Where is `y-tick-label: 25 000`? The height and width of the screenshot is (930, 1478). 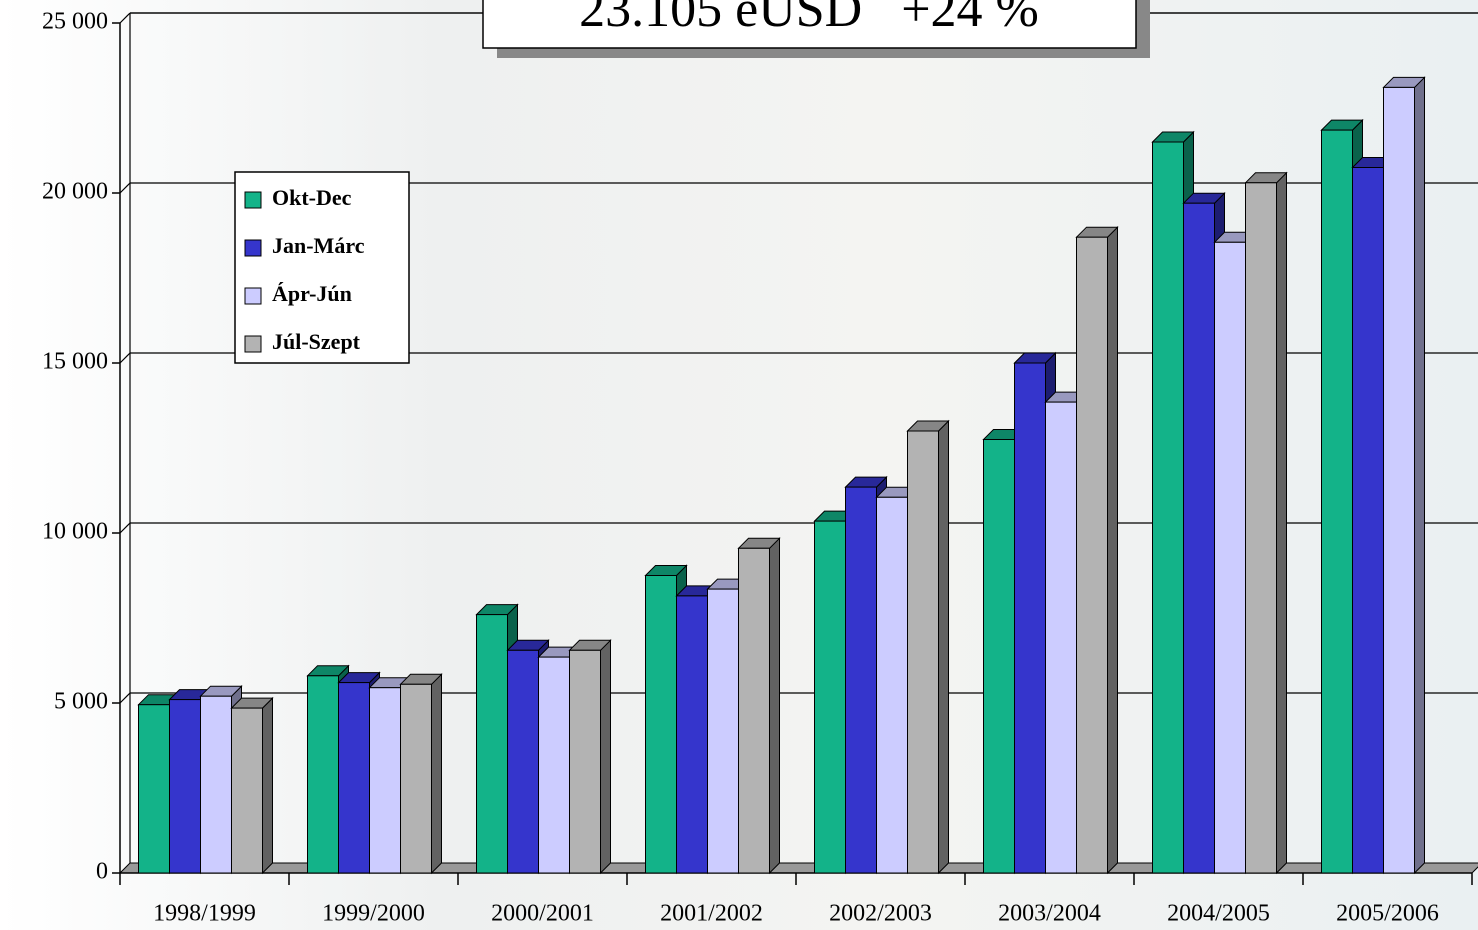
y-tick-label: 25 000 is located at coordinates (75, 22).